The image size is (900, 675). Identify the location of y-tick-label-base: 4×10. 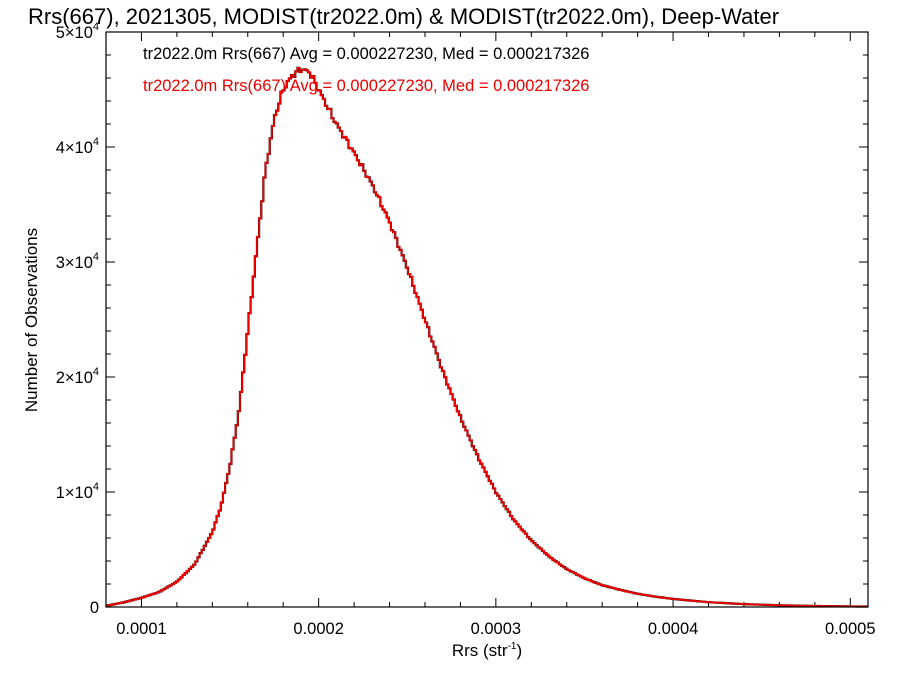
(74, 148).